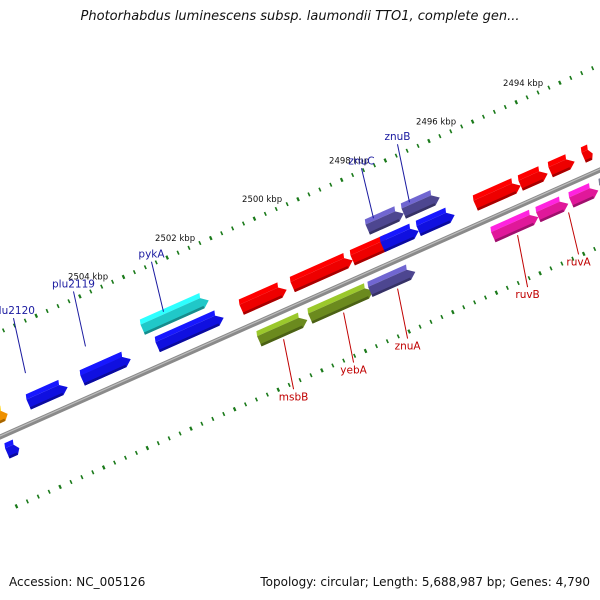 This screenshot has width=600, height=600. Describe the element at coordinates (527, 295) in the screenshot. I see `gene-label: ruvB` at that location.